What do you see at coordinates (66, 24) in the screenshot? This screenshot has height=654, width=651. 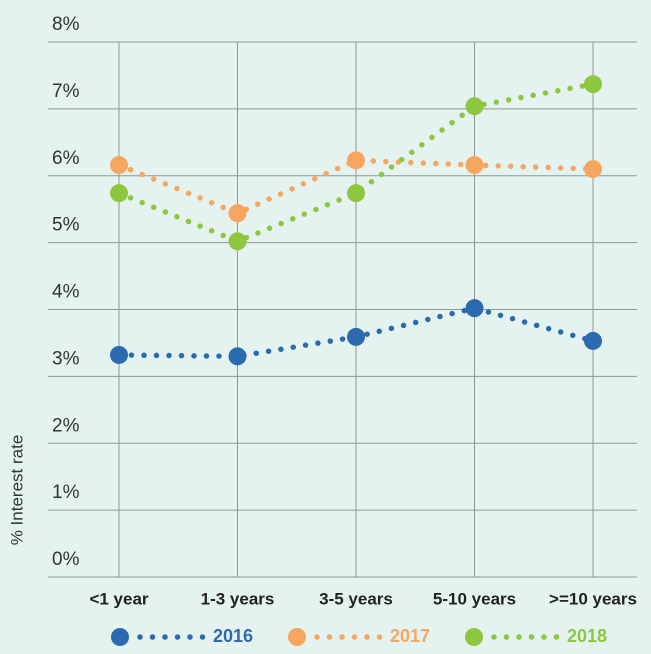 I see `y-tick-label: 8%` at bounding box center [66, 24].